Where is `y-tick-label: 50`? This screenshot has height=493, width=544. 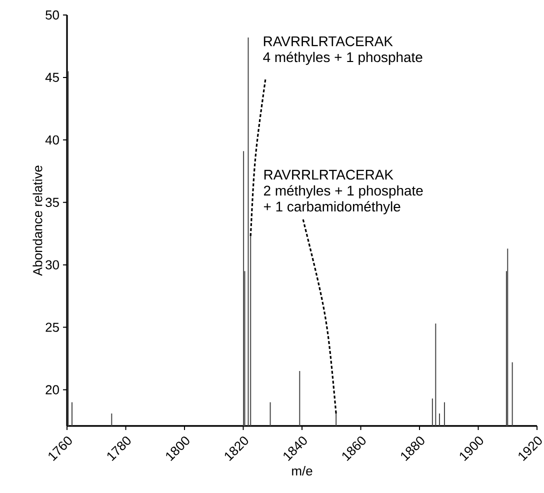
y-tick-label: 50 is located at coordinates (52, 15).